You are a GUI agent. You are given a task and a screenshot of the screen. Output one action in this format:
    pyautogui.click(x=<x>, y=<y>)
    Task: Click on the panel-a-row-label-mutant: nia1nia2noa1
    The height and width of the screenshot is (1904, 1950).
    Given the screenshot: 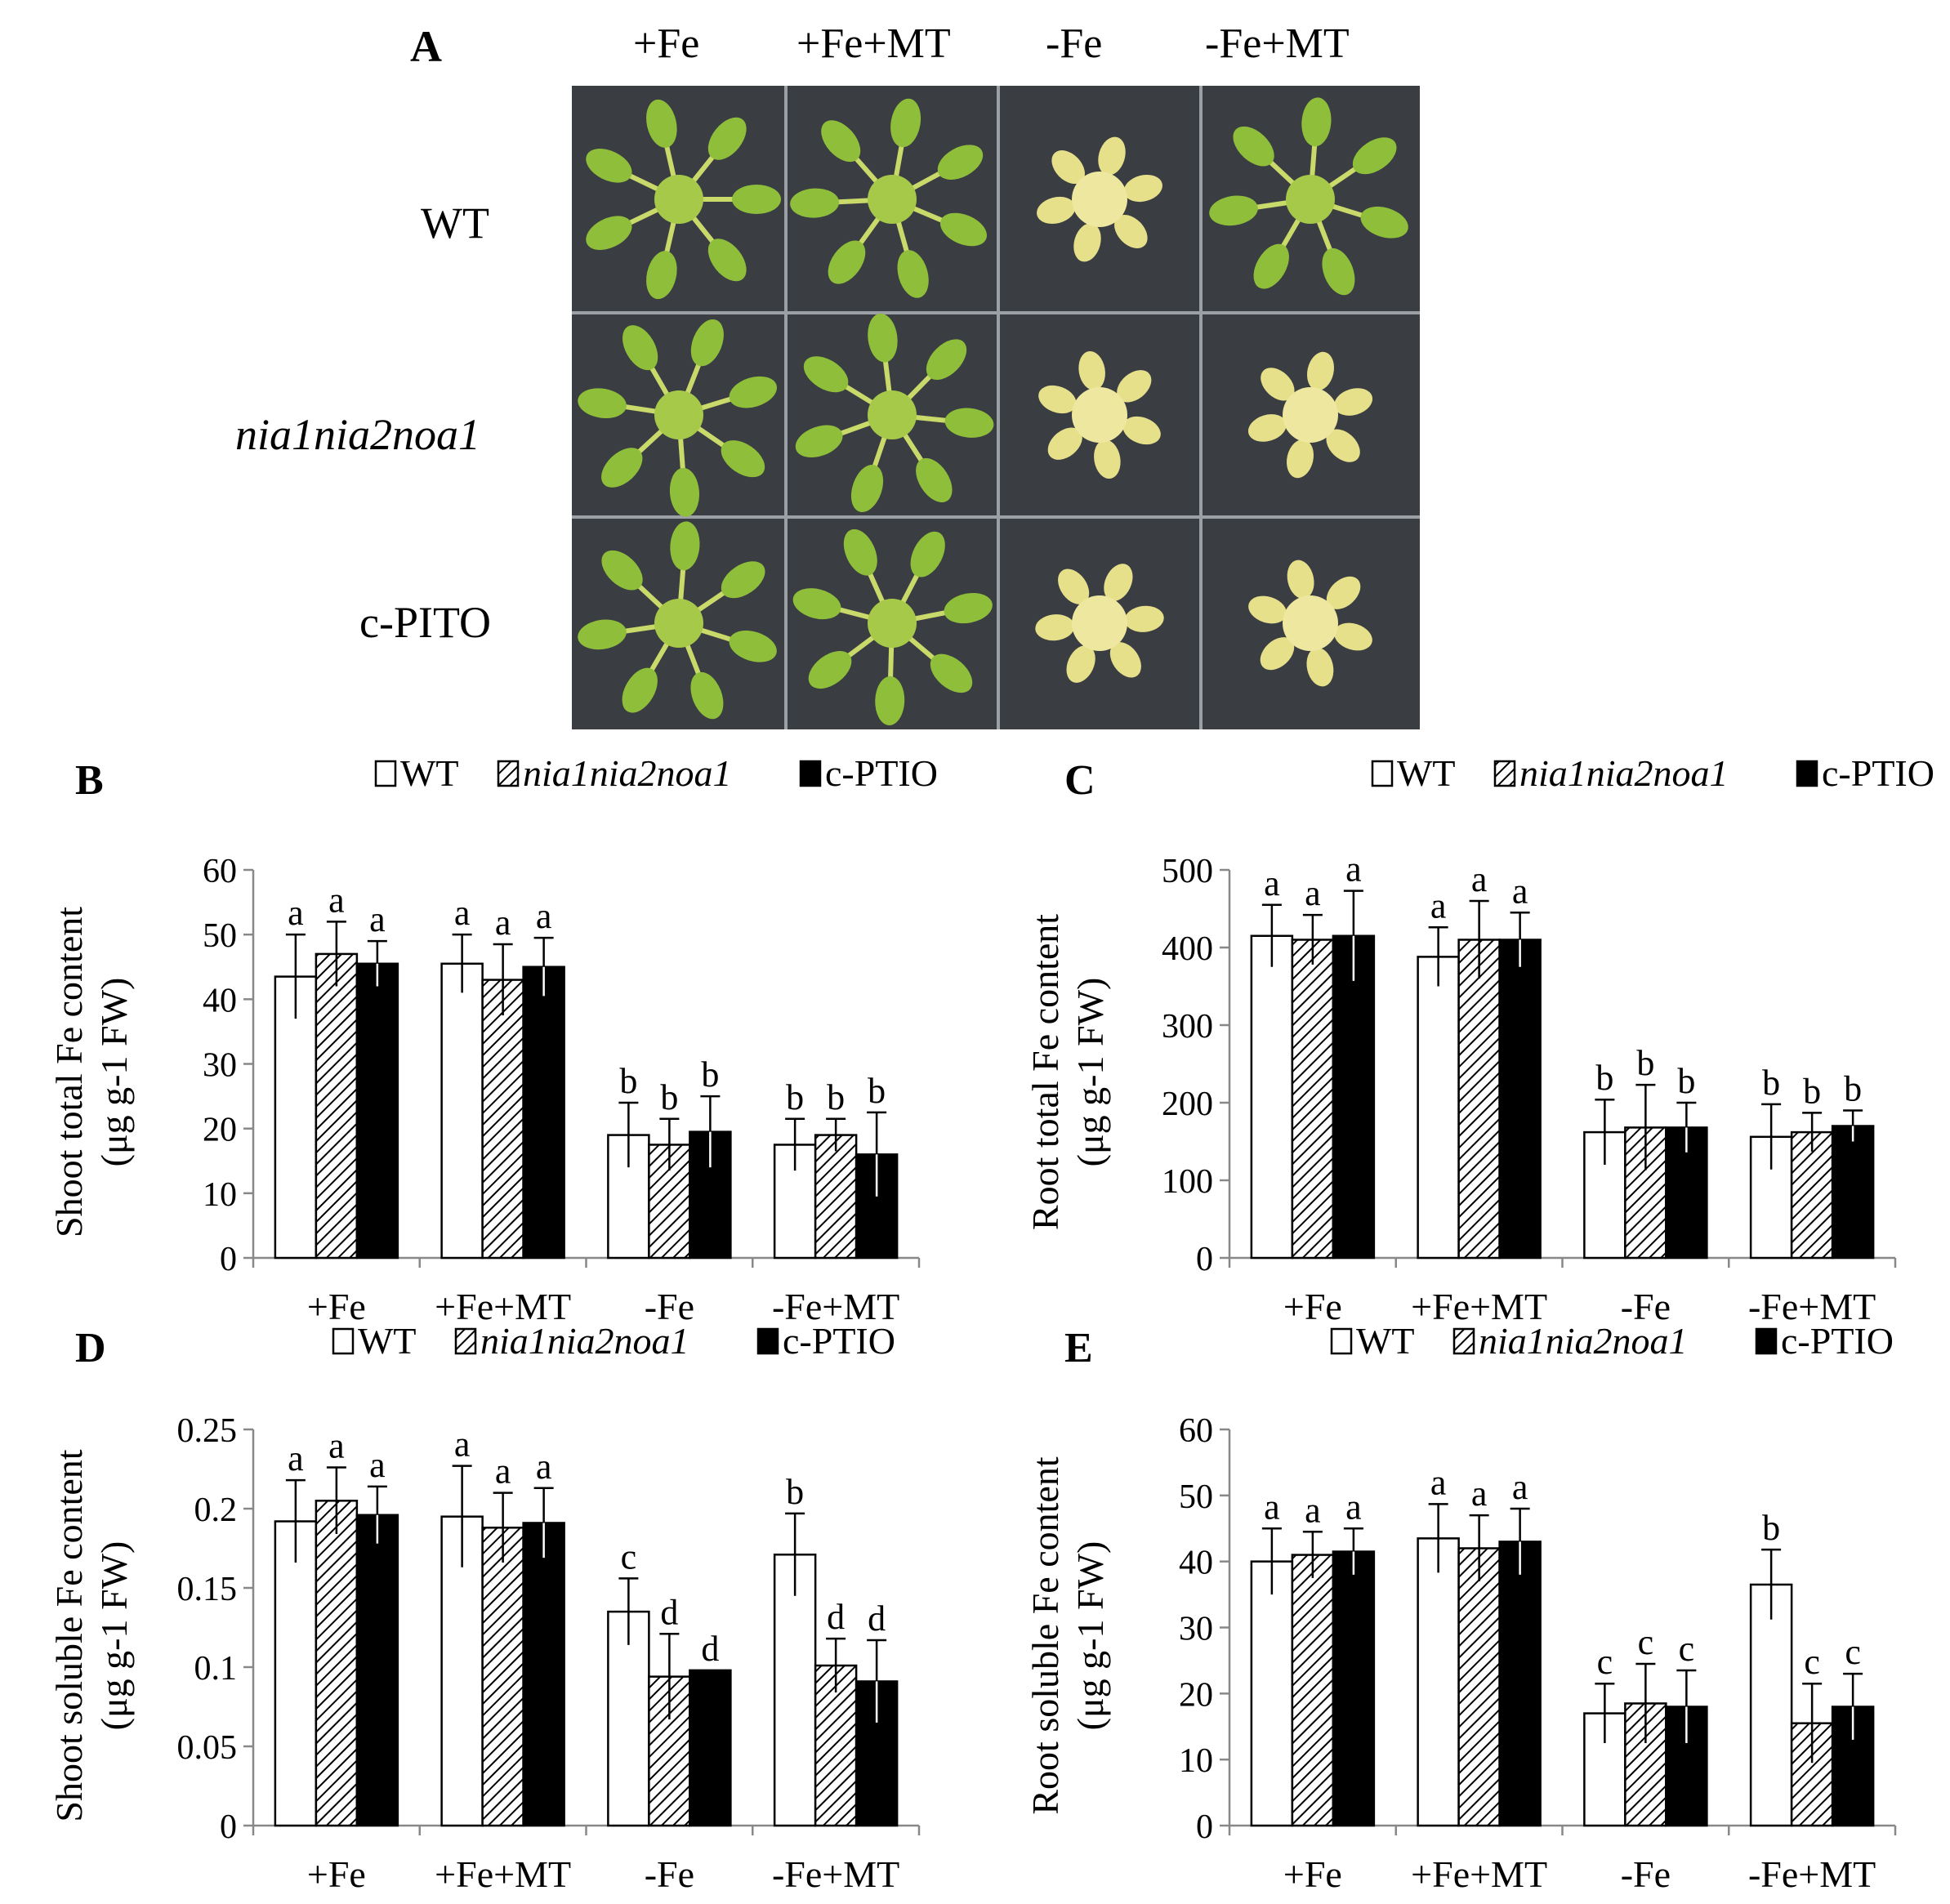 What is the action you would take?
    pyautogui.click(x=358, y=435)
    